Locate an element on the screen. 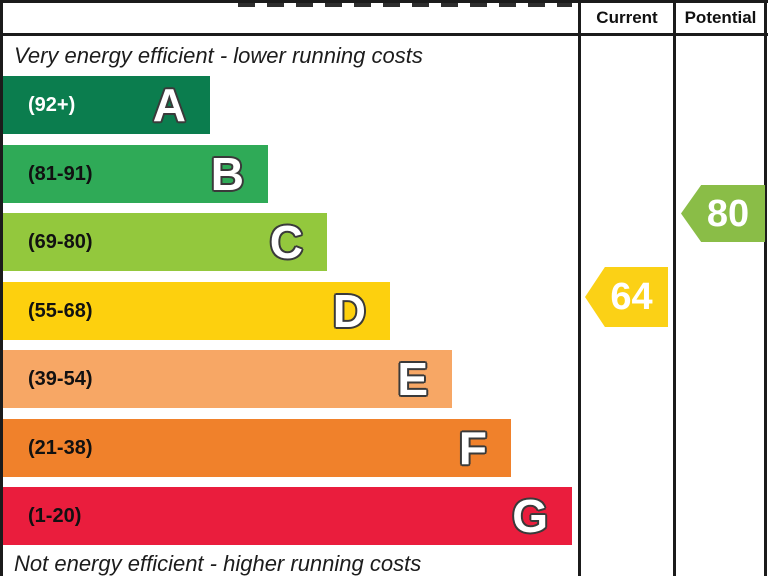 Image resolution: width=768 pixels, height=576 pixels. current-rating-arrow: 64 is located at coordinates (626, 297).